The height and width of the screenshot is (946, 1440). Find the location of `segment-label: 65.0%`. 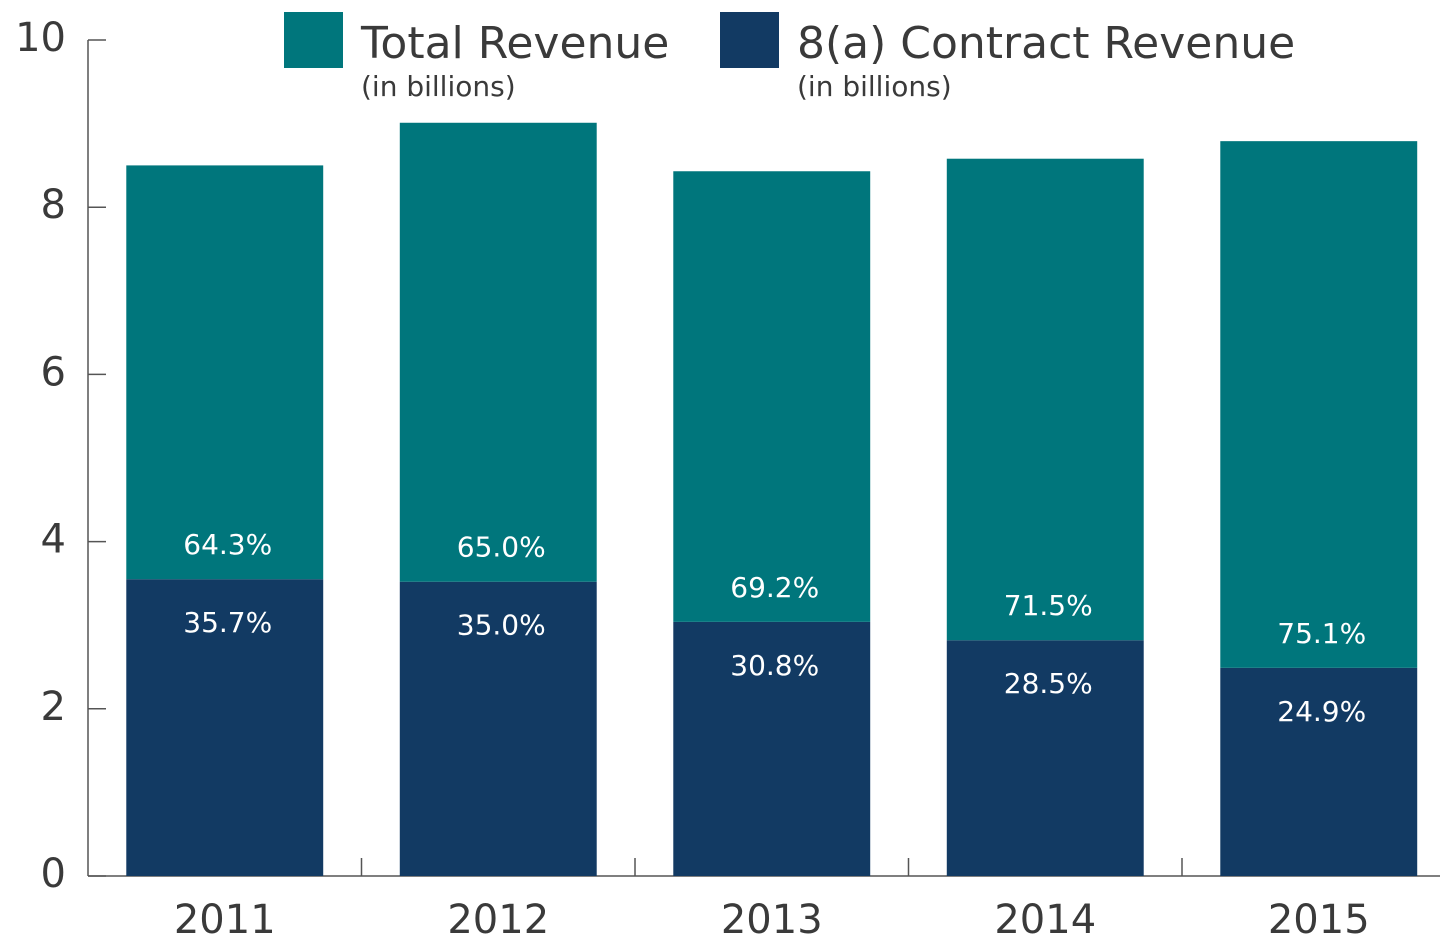

segment-label: 65.0% is located at coordinates (501, 547).